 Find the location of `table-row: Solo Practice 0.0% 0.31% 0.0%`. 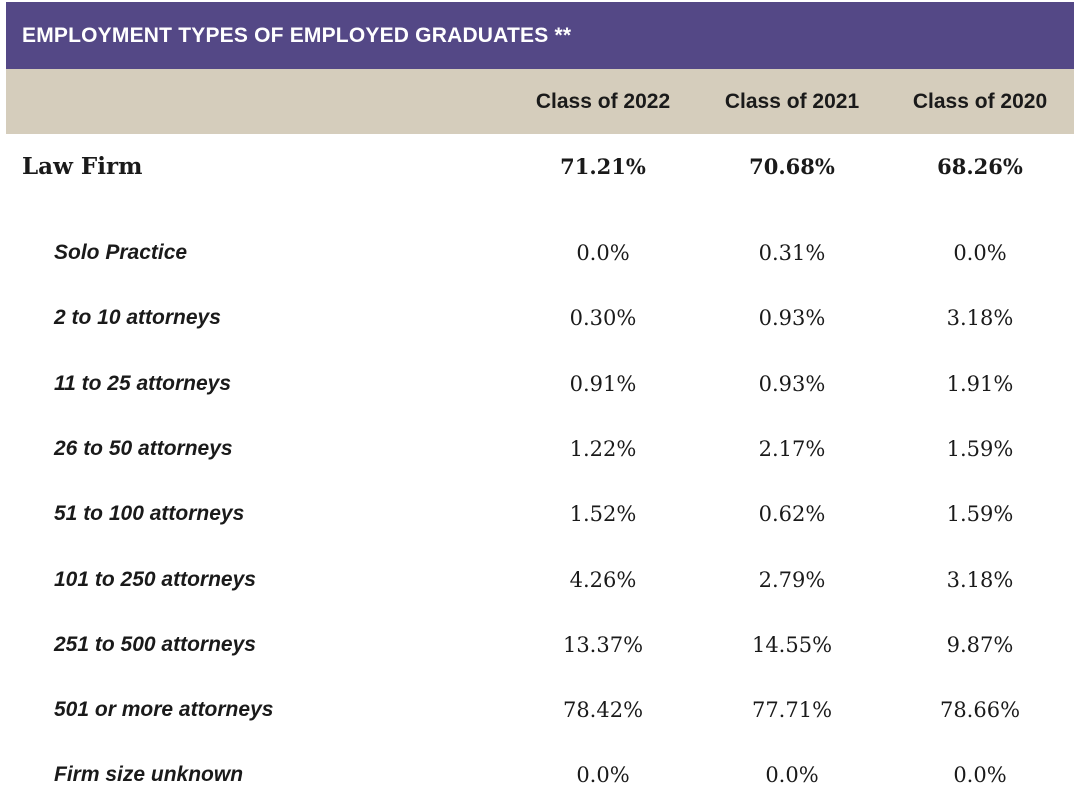

table-row: Solo Practice 0.0% 0.31% 0.0% is located at coordinates (540, 252).